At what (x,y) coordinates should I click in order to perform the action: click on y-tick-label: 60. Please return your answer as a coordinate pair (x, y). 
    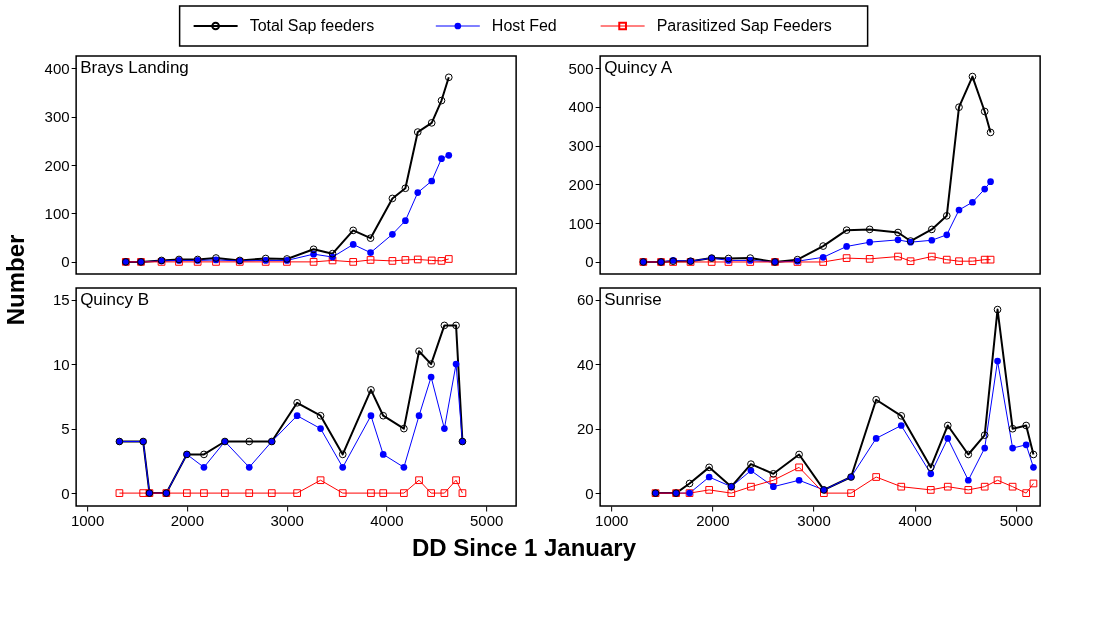
    Looking at the image, I should click on (585, 300).